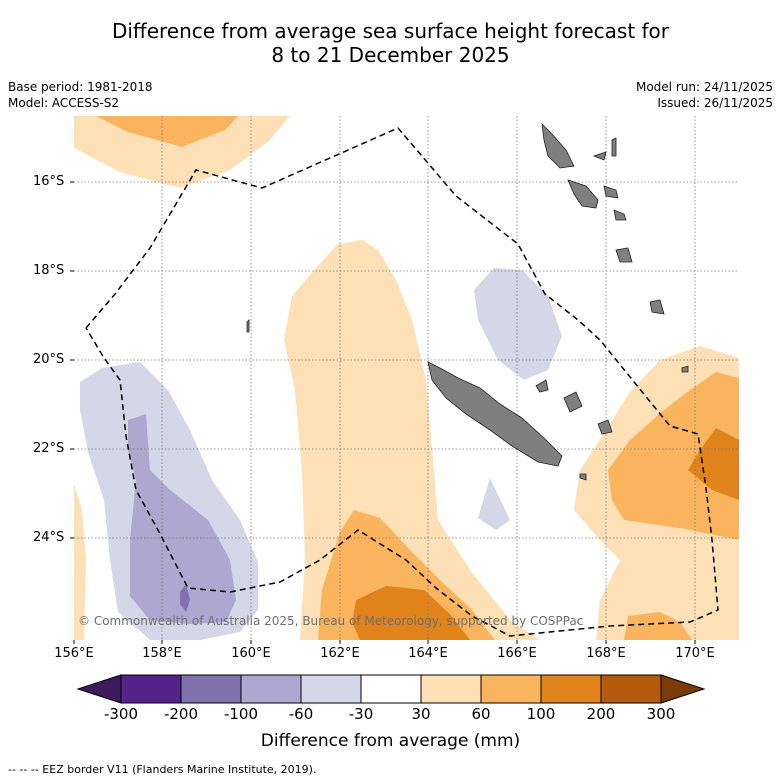 This screenshot has width=781, height=781. What do you see at coordinates (64, 103) in the screenshot?
I see `model-name: Model: ACCESS-S2` at bounding box center [64, 103].